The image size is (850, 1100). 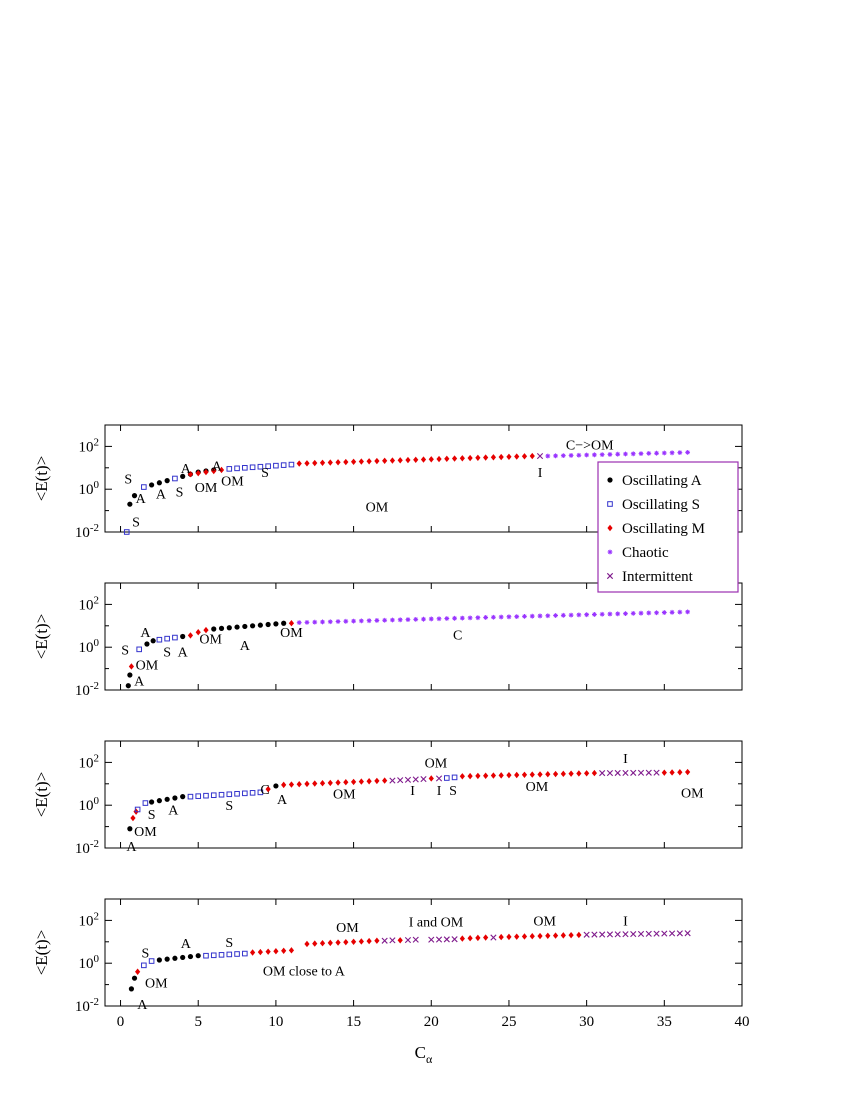 What do you see at coordinates (264, 790) in the screenshot?
I see `annotation-label: C` at bounding box center [264, 790].